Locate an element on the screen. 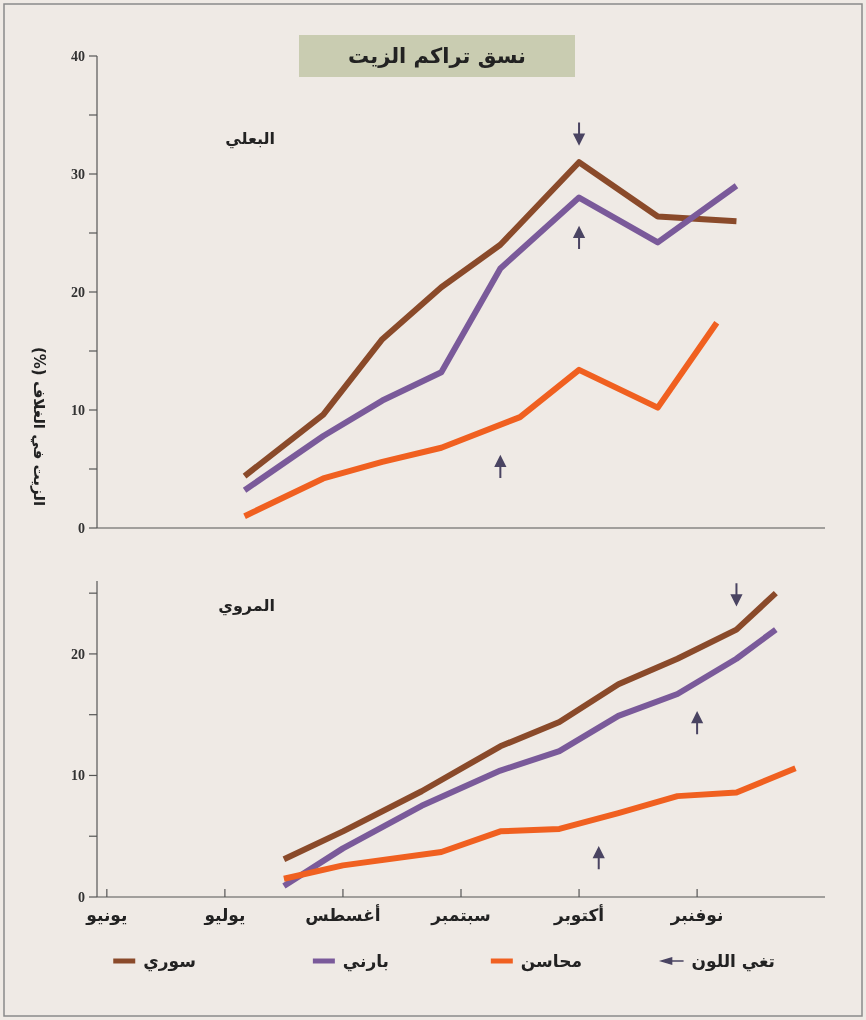  legend-label: محاسن is located at coordinates (551, 961).